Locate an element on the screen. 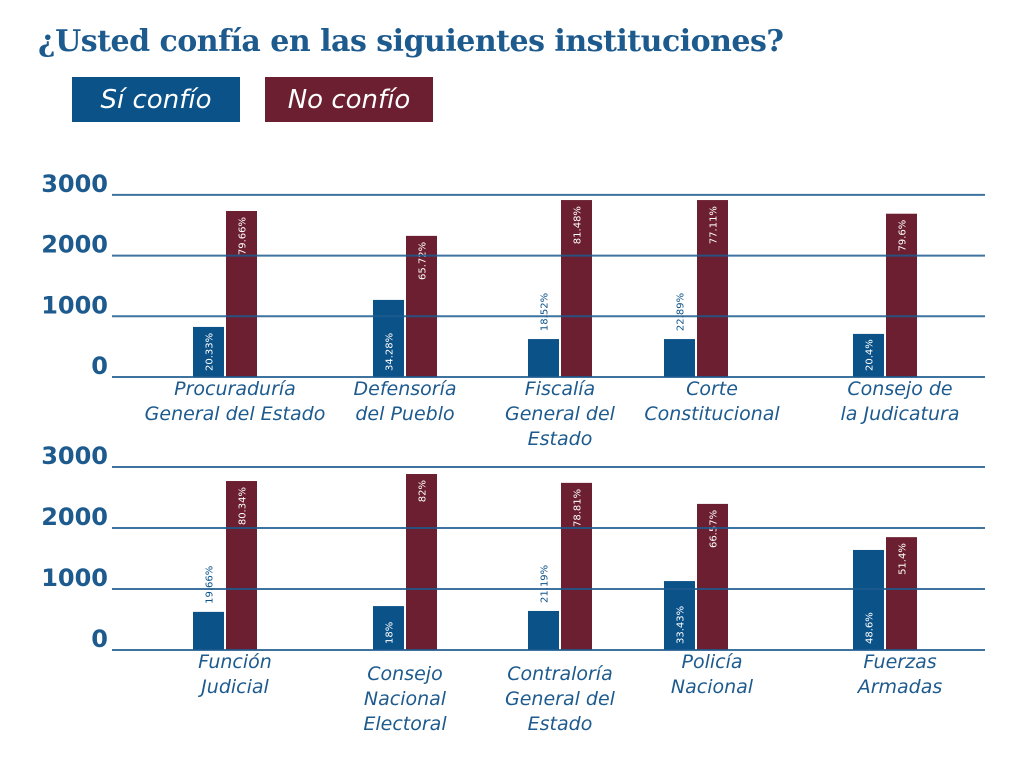  category-label: Defensoría del Pueblo is located at coordinates (405, 401).